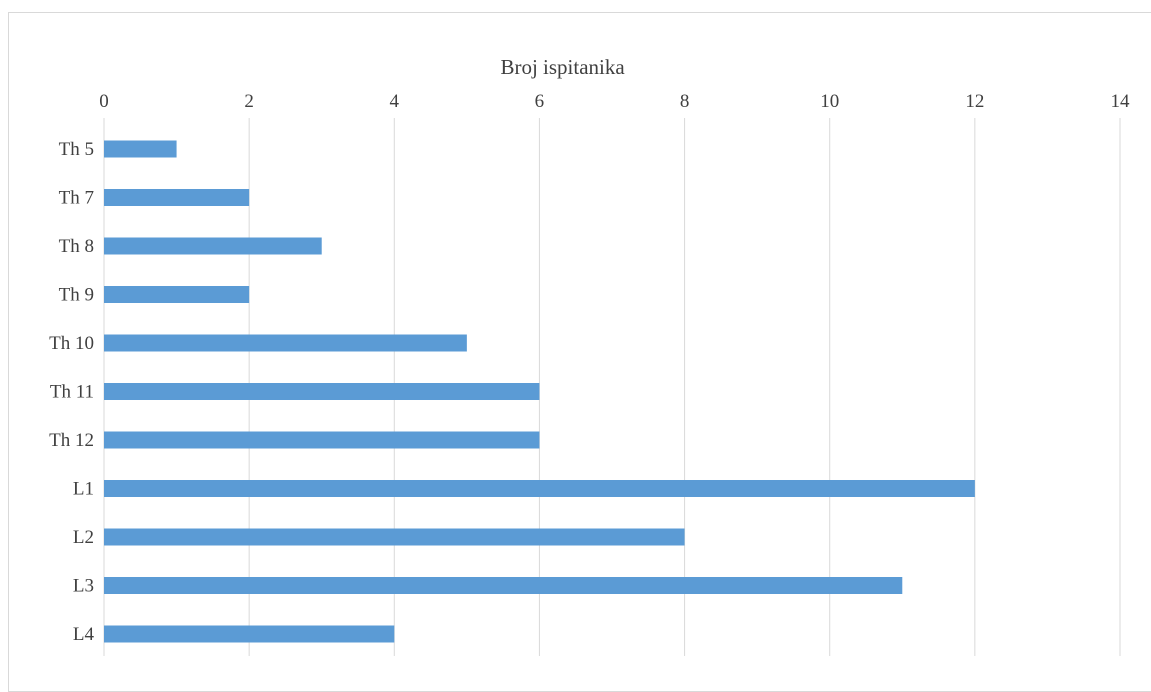 The image size is (1151, 692). What do you see at coordinates (685, 101) in the screenshot?
I see `x-tick-label: 8` at bounding box center [685, 101].